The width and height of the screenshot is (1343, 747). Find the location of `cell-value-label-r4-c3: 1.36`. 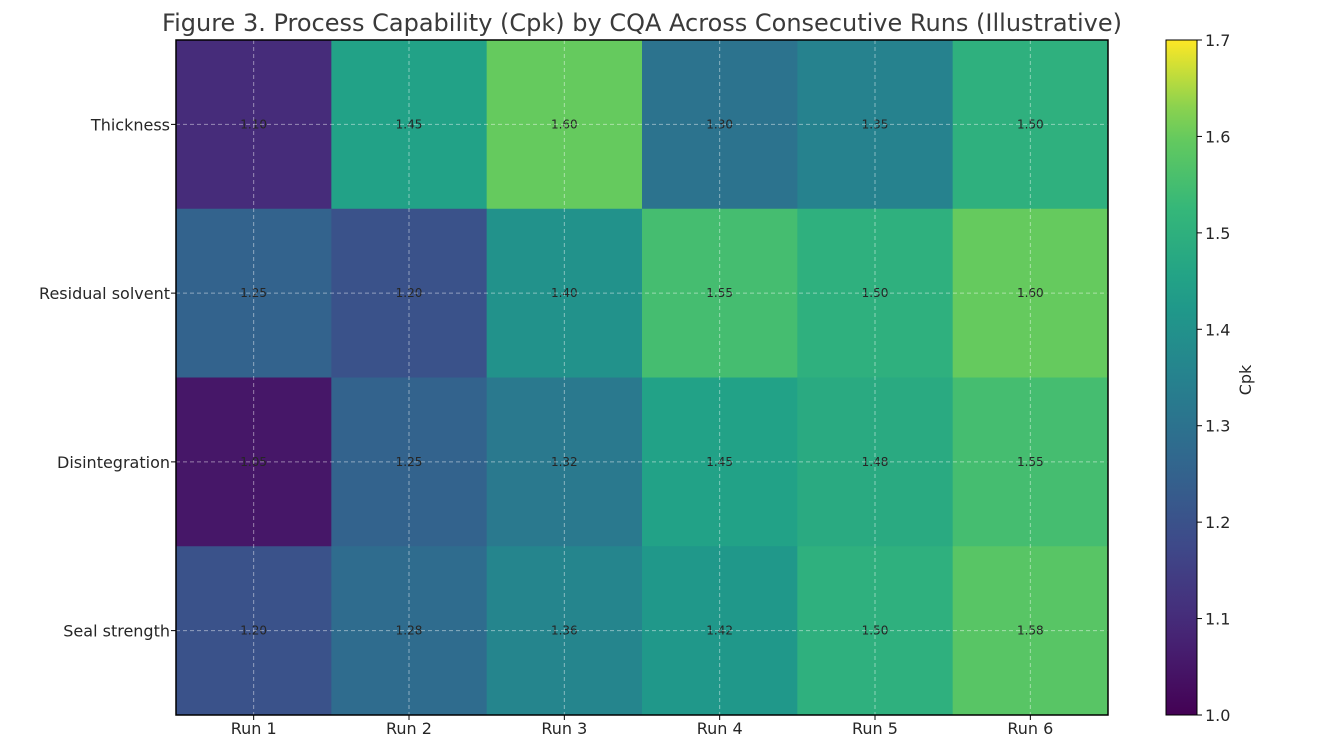

cell-value-label-r4-c3: 1.36 is located at coordinates (564, 631).